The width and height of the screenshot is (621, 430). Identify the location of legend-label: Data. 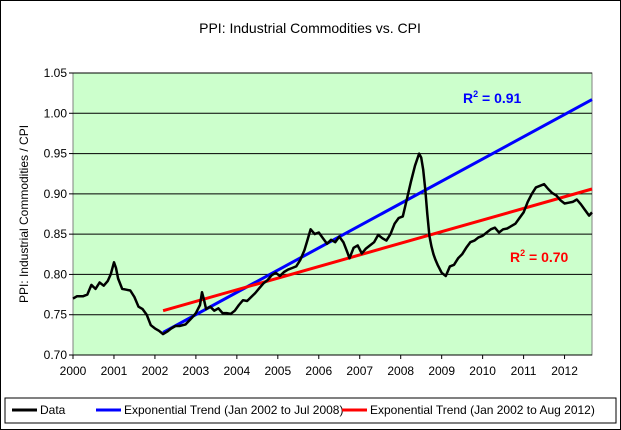
(53, 410).